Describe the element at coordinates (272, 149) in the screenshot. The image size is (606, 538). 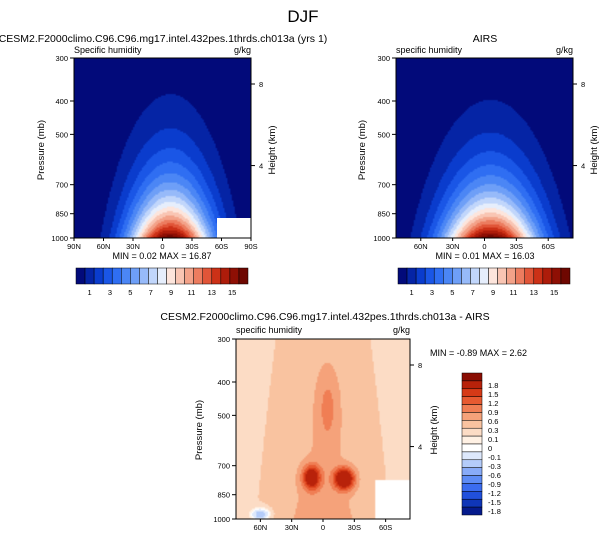
I see `model-ylabel-right: Height (km)` at that location.